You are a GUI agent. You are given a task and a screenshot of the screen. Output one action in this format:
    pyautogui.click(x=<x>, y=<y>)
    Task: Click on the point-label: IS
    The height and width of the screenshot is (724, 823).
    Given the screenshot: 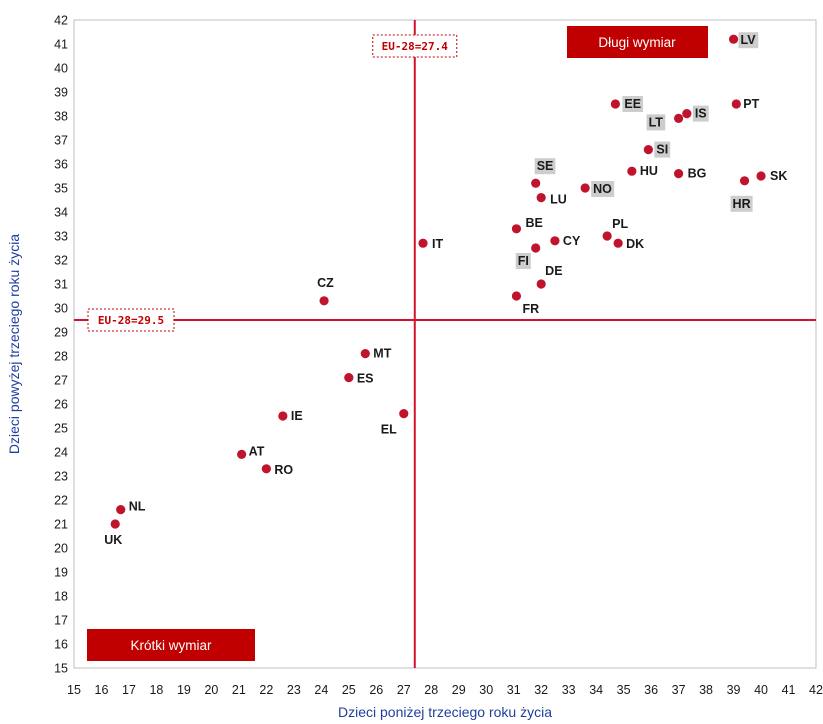 What is the action you would take?
    pyautogui.click(x=701, y=114)
    